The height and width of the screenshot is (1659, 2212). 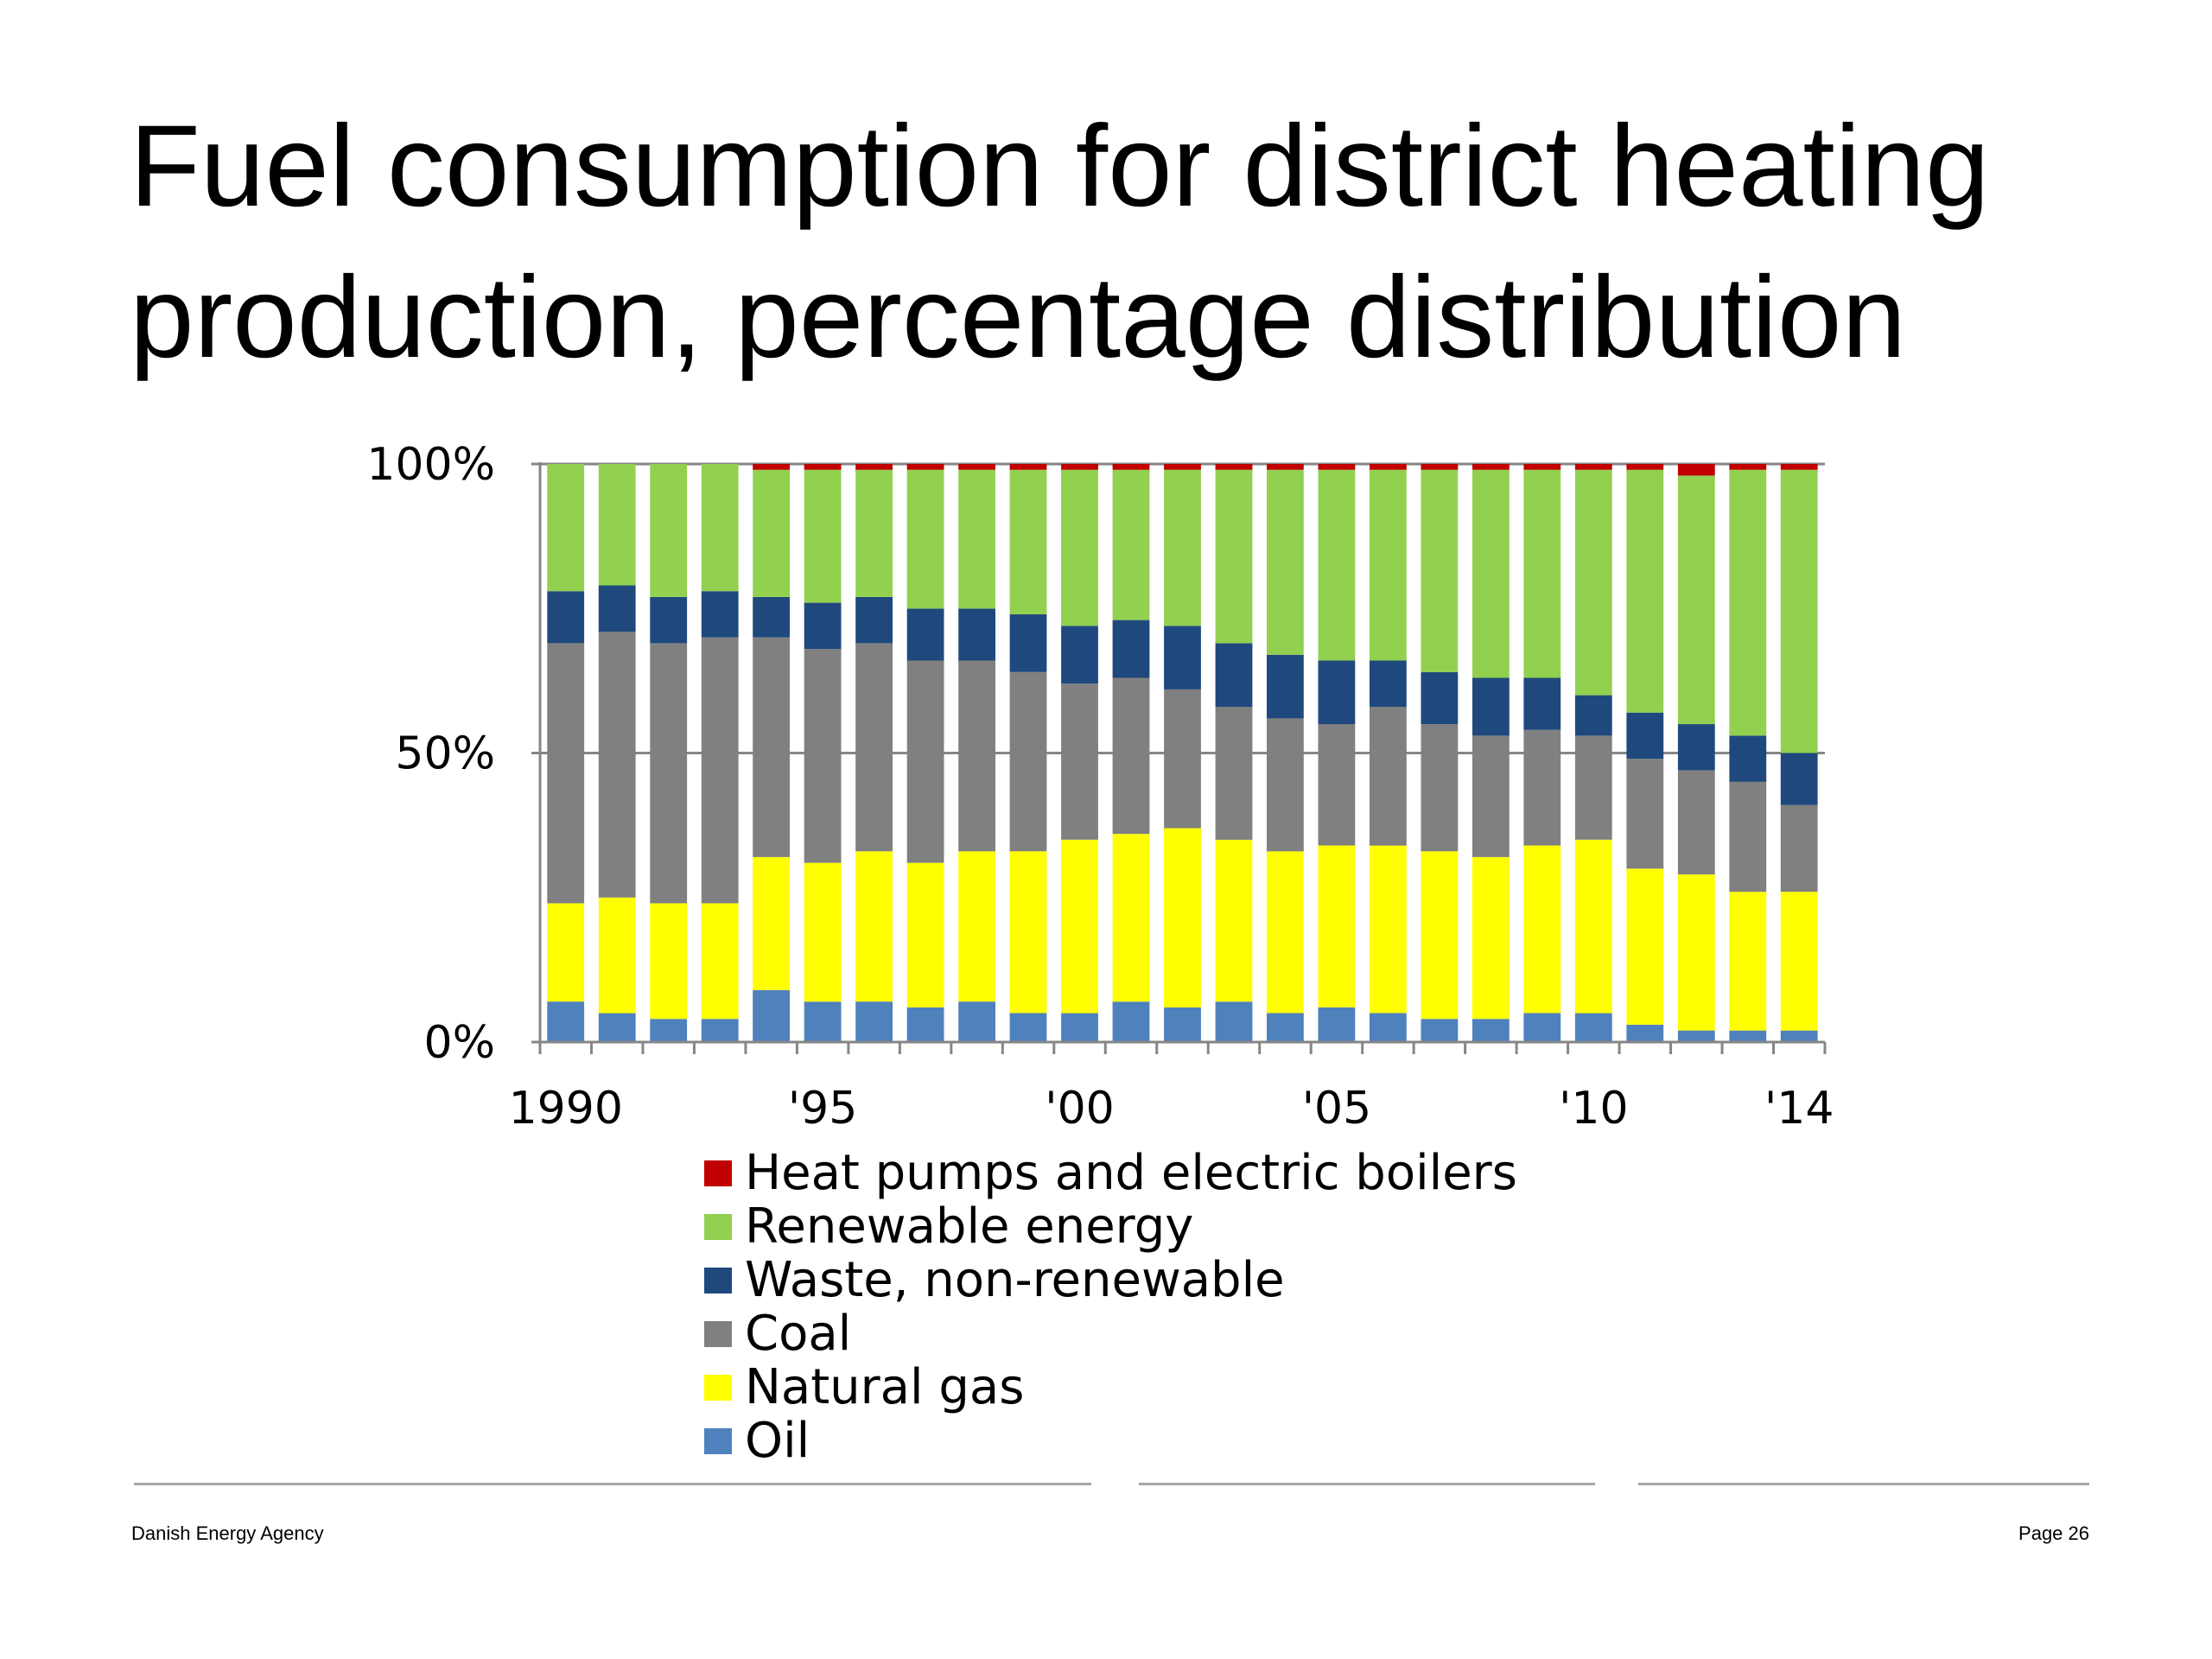 I want to click on bar-segment-natural-gas-2000, so click(x=1079, y=926).